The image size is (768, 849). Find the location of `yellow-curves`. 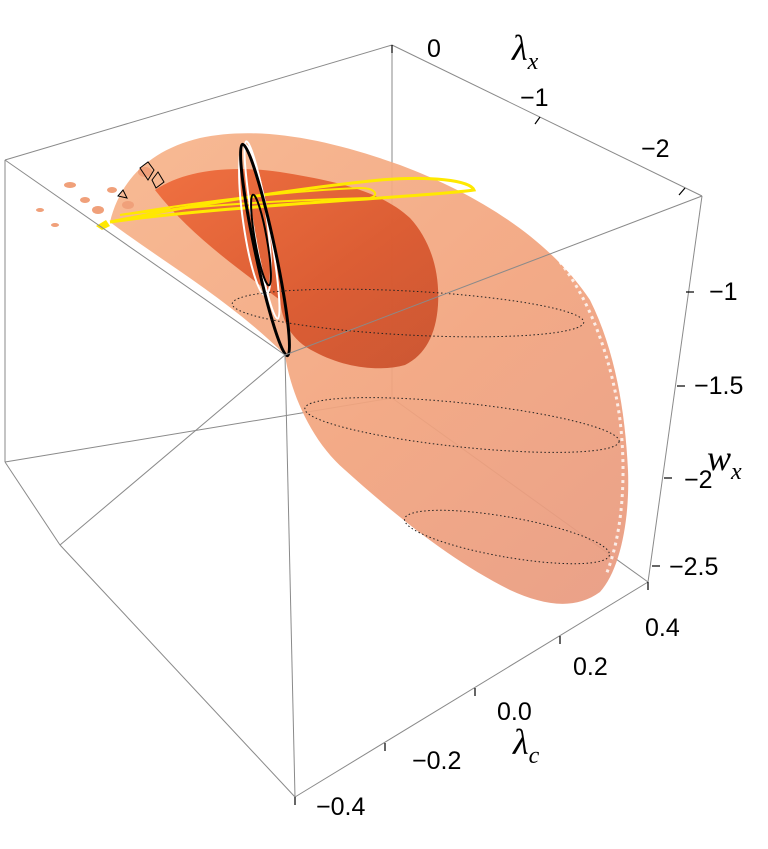

yellow-curves is located at coordinates (286, 203).